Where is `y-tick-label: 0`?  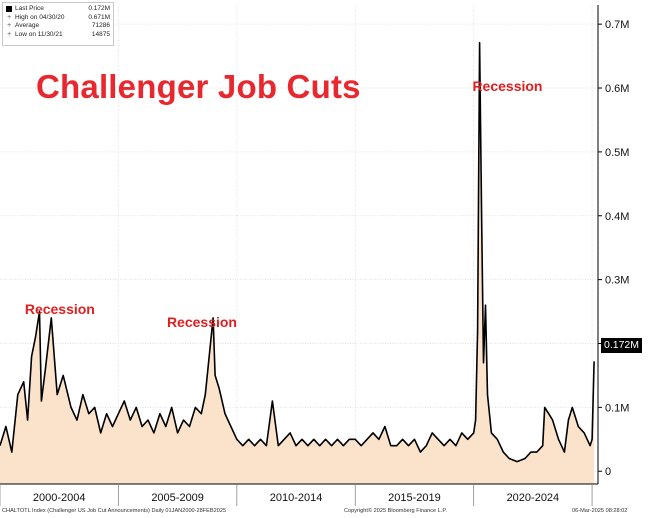
y-tick-label: 0 is located at coordinates (608, 472).